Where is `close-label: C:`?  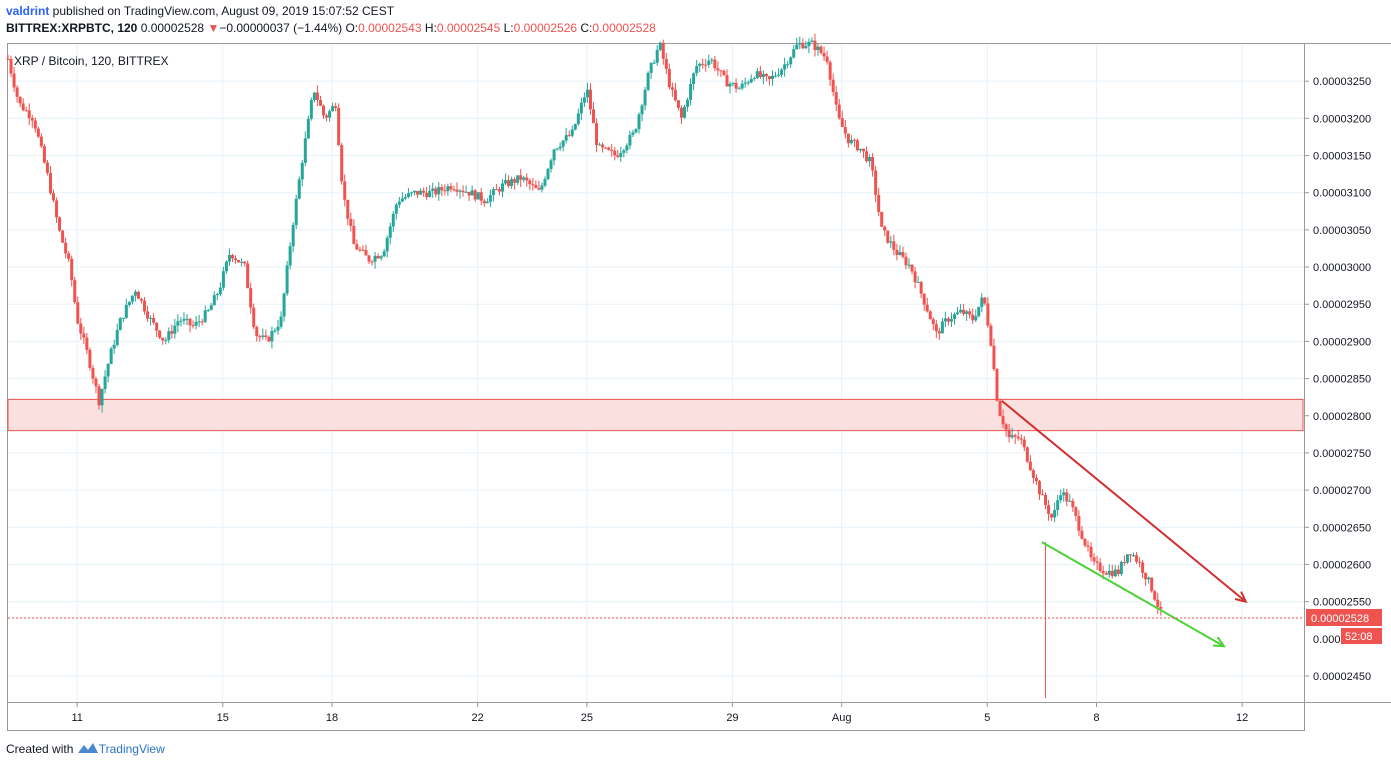
close-label: C: is located at coordinates (586, 28).